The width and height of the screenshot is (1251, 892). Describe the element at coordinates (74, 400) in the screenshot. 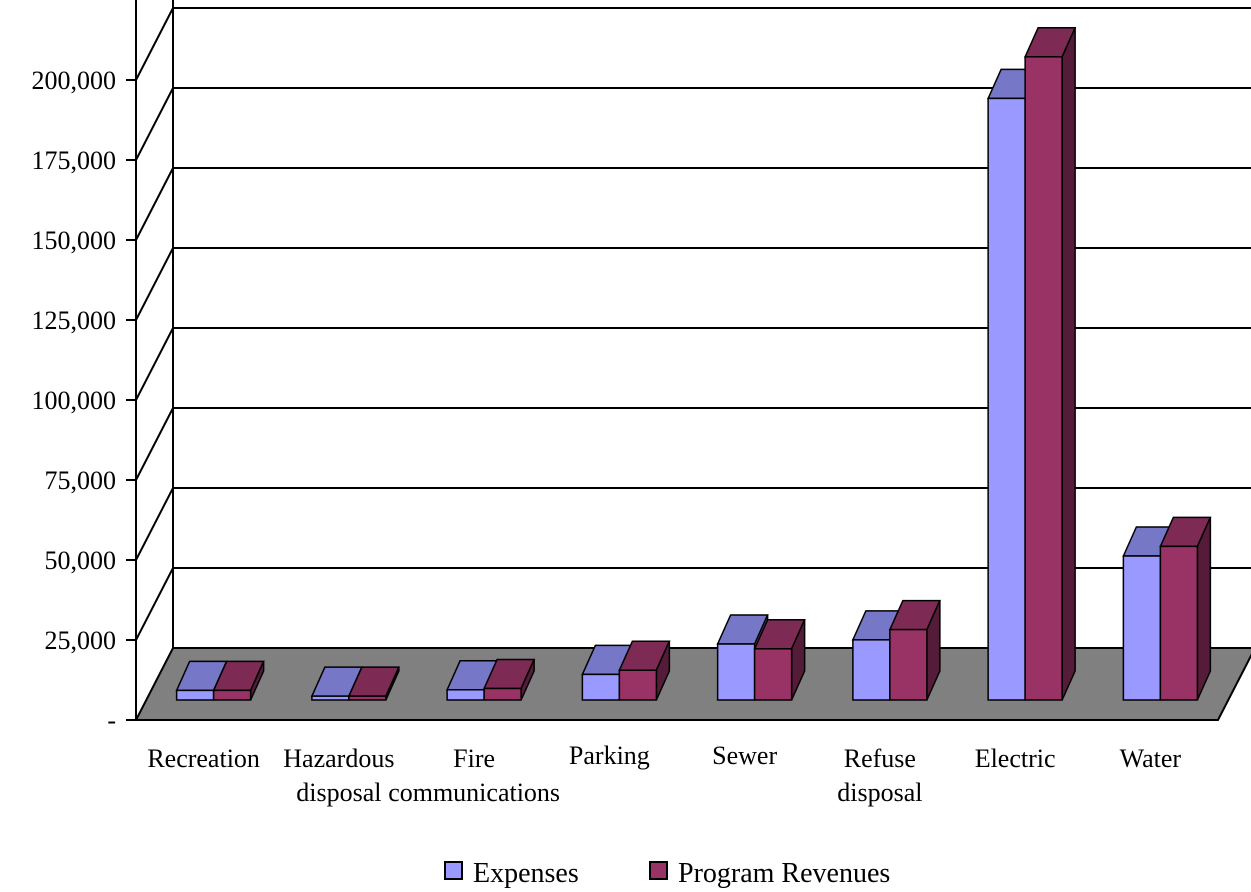

I see `y-tick-label: 100,000` at that location.